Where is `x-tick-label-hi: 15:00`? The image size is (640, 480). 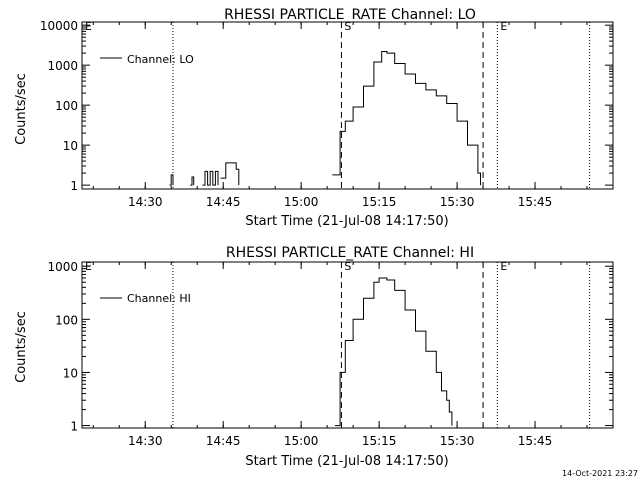
x-tick-label-hi: 15:00 is located at coordinates (301, 441).